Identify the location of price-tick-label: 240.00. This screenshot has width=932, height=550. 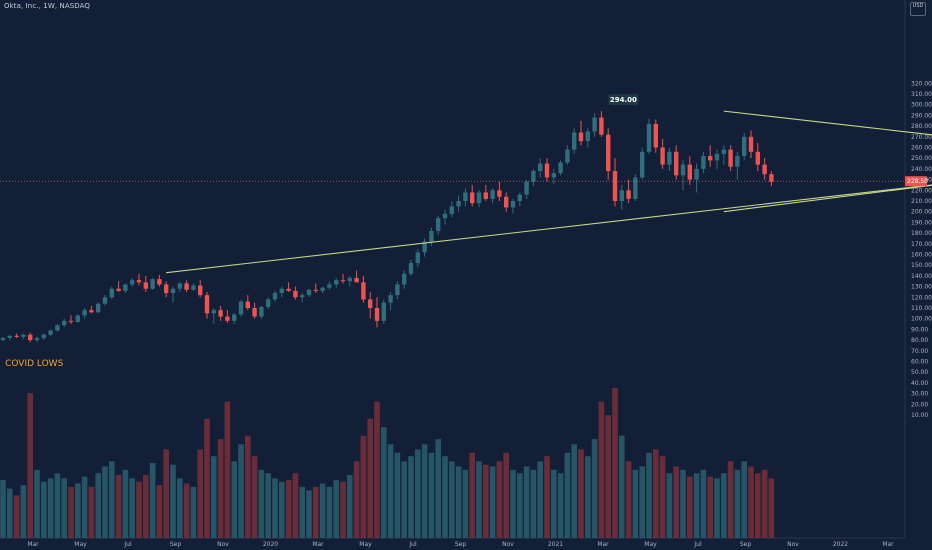
(921, 169).